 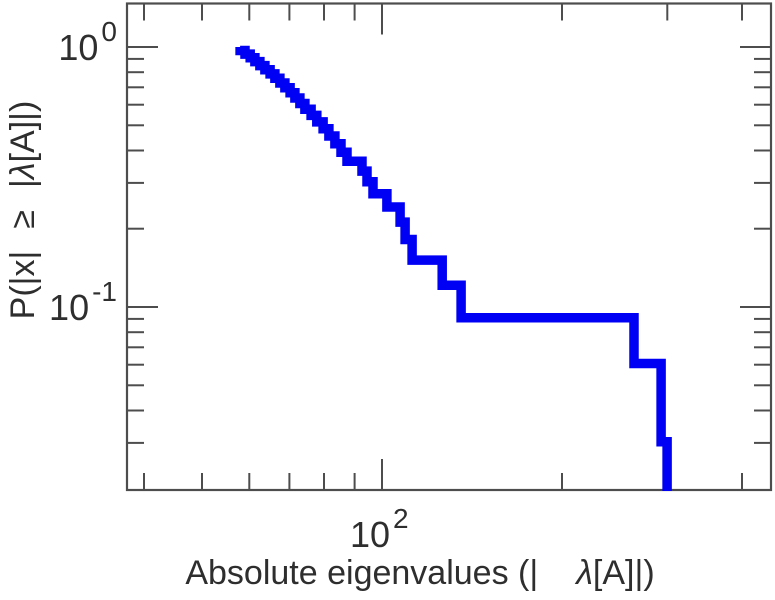 What do you see at coordinates (87, 42) in the screenshot?
I see `y-tick-label-1e0: 10 0` at bounding box center [87, 42].